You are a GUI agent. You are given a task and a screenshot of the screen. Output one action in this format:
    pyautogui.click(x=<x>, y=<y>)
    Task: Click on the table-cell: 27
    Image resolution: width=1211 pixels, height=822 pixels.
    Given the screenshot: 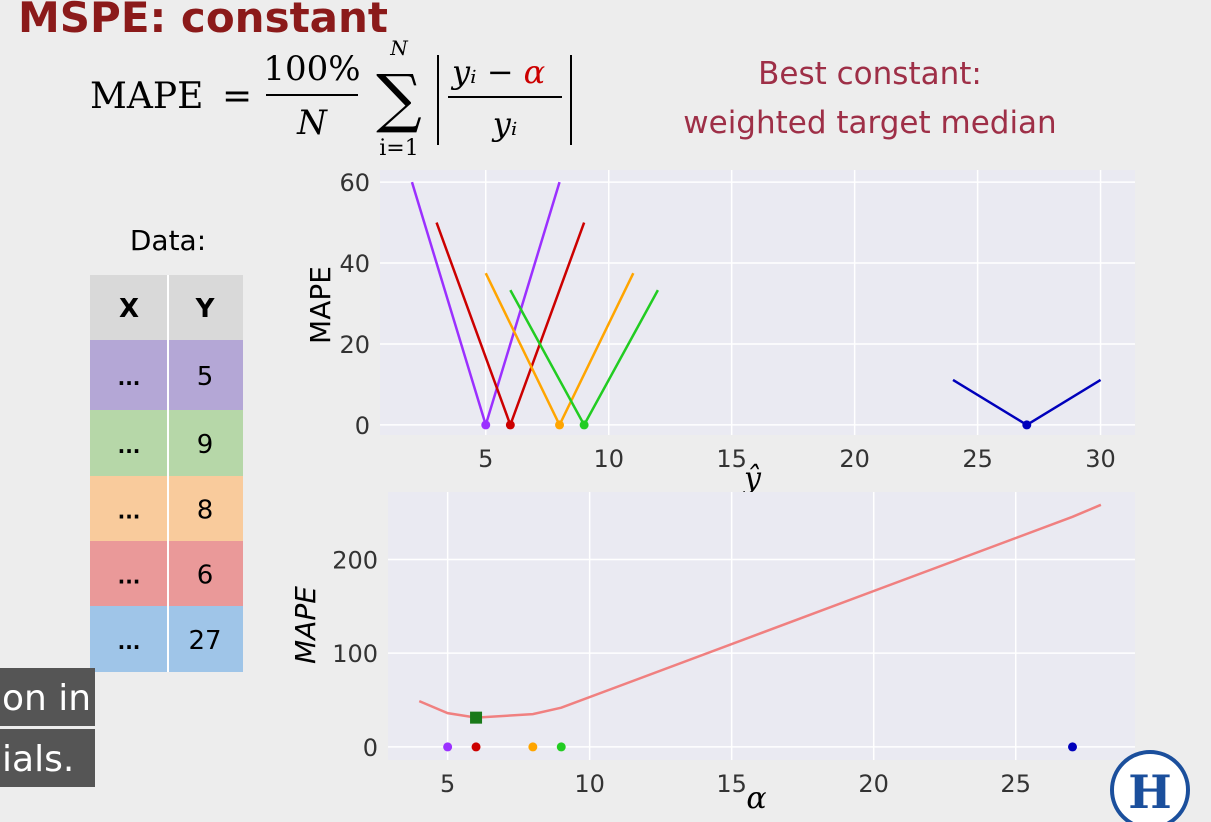 What is the action you would take?
    pyautogui.click(x=204, y=641)
    